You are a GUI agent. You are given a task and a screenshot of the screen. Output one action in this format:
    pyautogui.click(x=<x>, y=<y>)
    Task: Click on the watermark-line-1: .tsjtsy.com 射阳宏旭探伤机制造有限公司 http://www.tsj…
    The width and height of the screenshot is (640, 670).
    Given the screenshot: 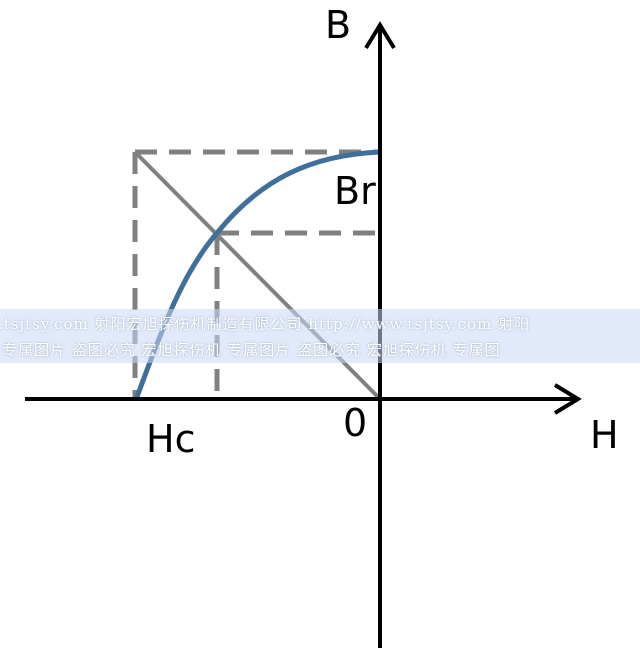 What is the action you would take?
    pyautogui.click(x=265, y=324)
    